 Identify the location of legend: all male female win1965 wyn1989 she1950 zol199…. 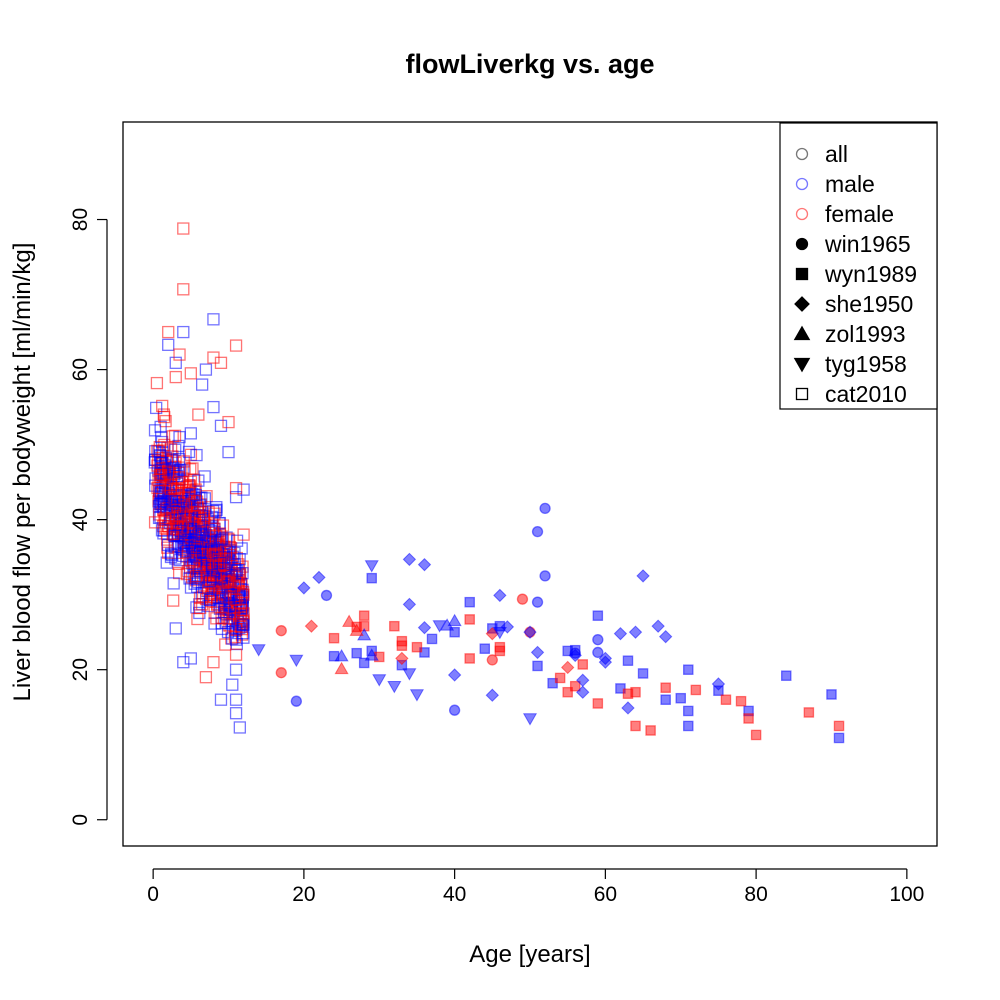
(858, 266).